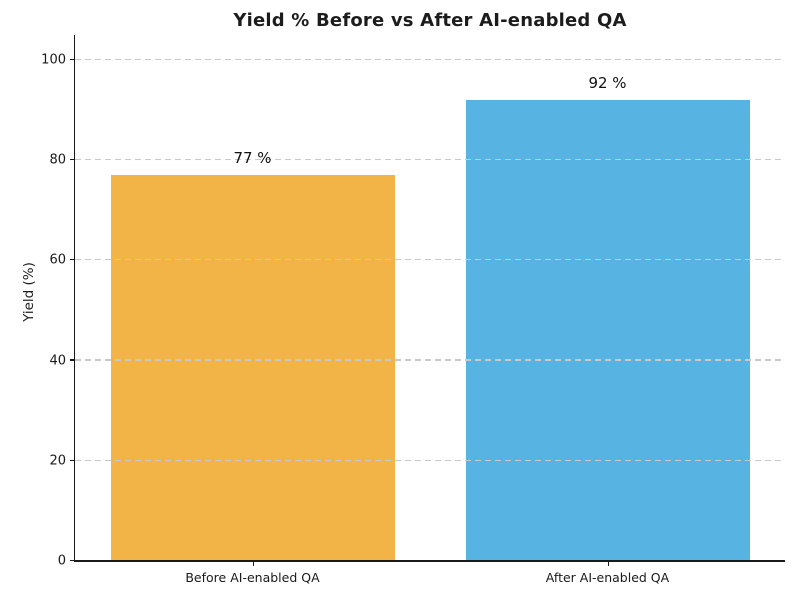 This screenshot has width=800, height=600. I want to click on x-tick-label-before-ai-enabled-qa: Before AI-enabled QA, so click(252, 577).